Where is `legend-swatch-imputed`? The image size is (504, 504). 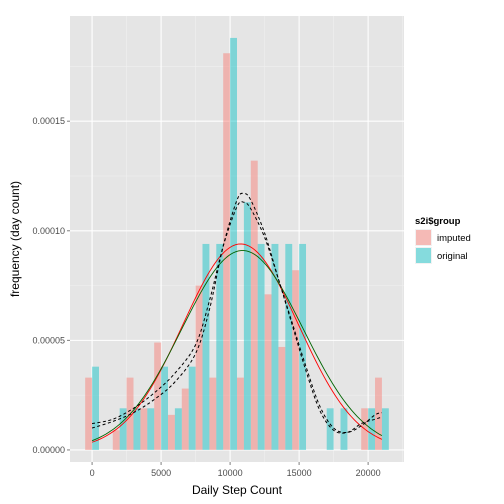 legend-swatch-imputed is located at coordinates (423, 237).